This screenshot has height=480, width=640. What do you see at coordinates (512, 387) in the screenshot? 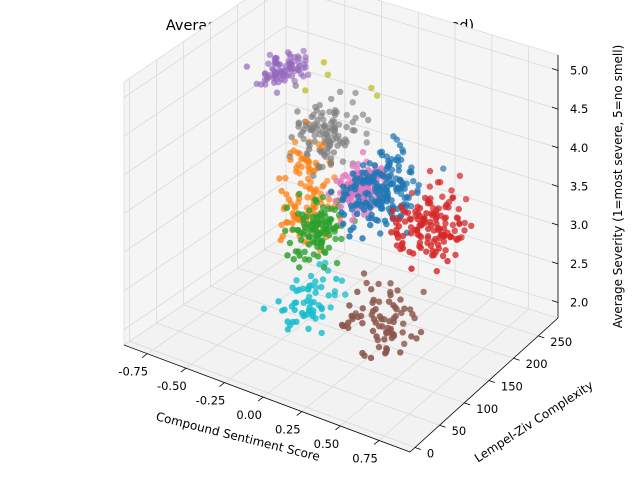
I see `y-tick-label: 150` at bounding box center [512, 387].